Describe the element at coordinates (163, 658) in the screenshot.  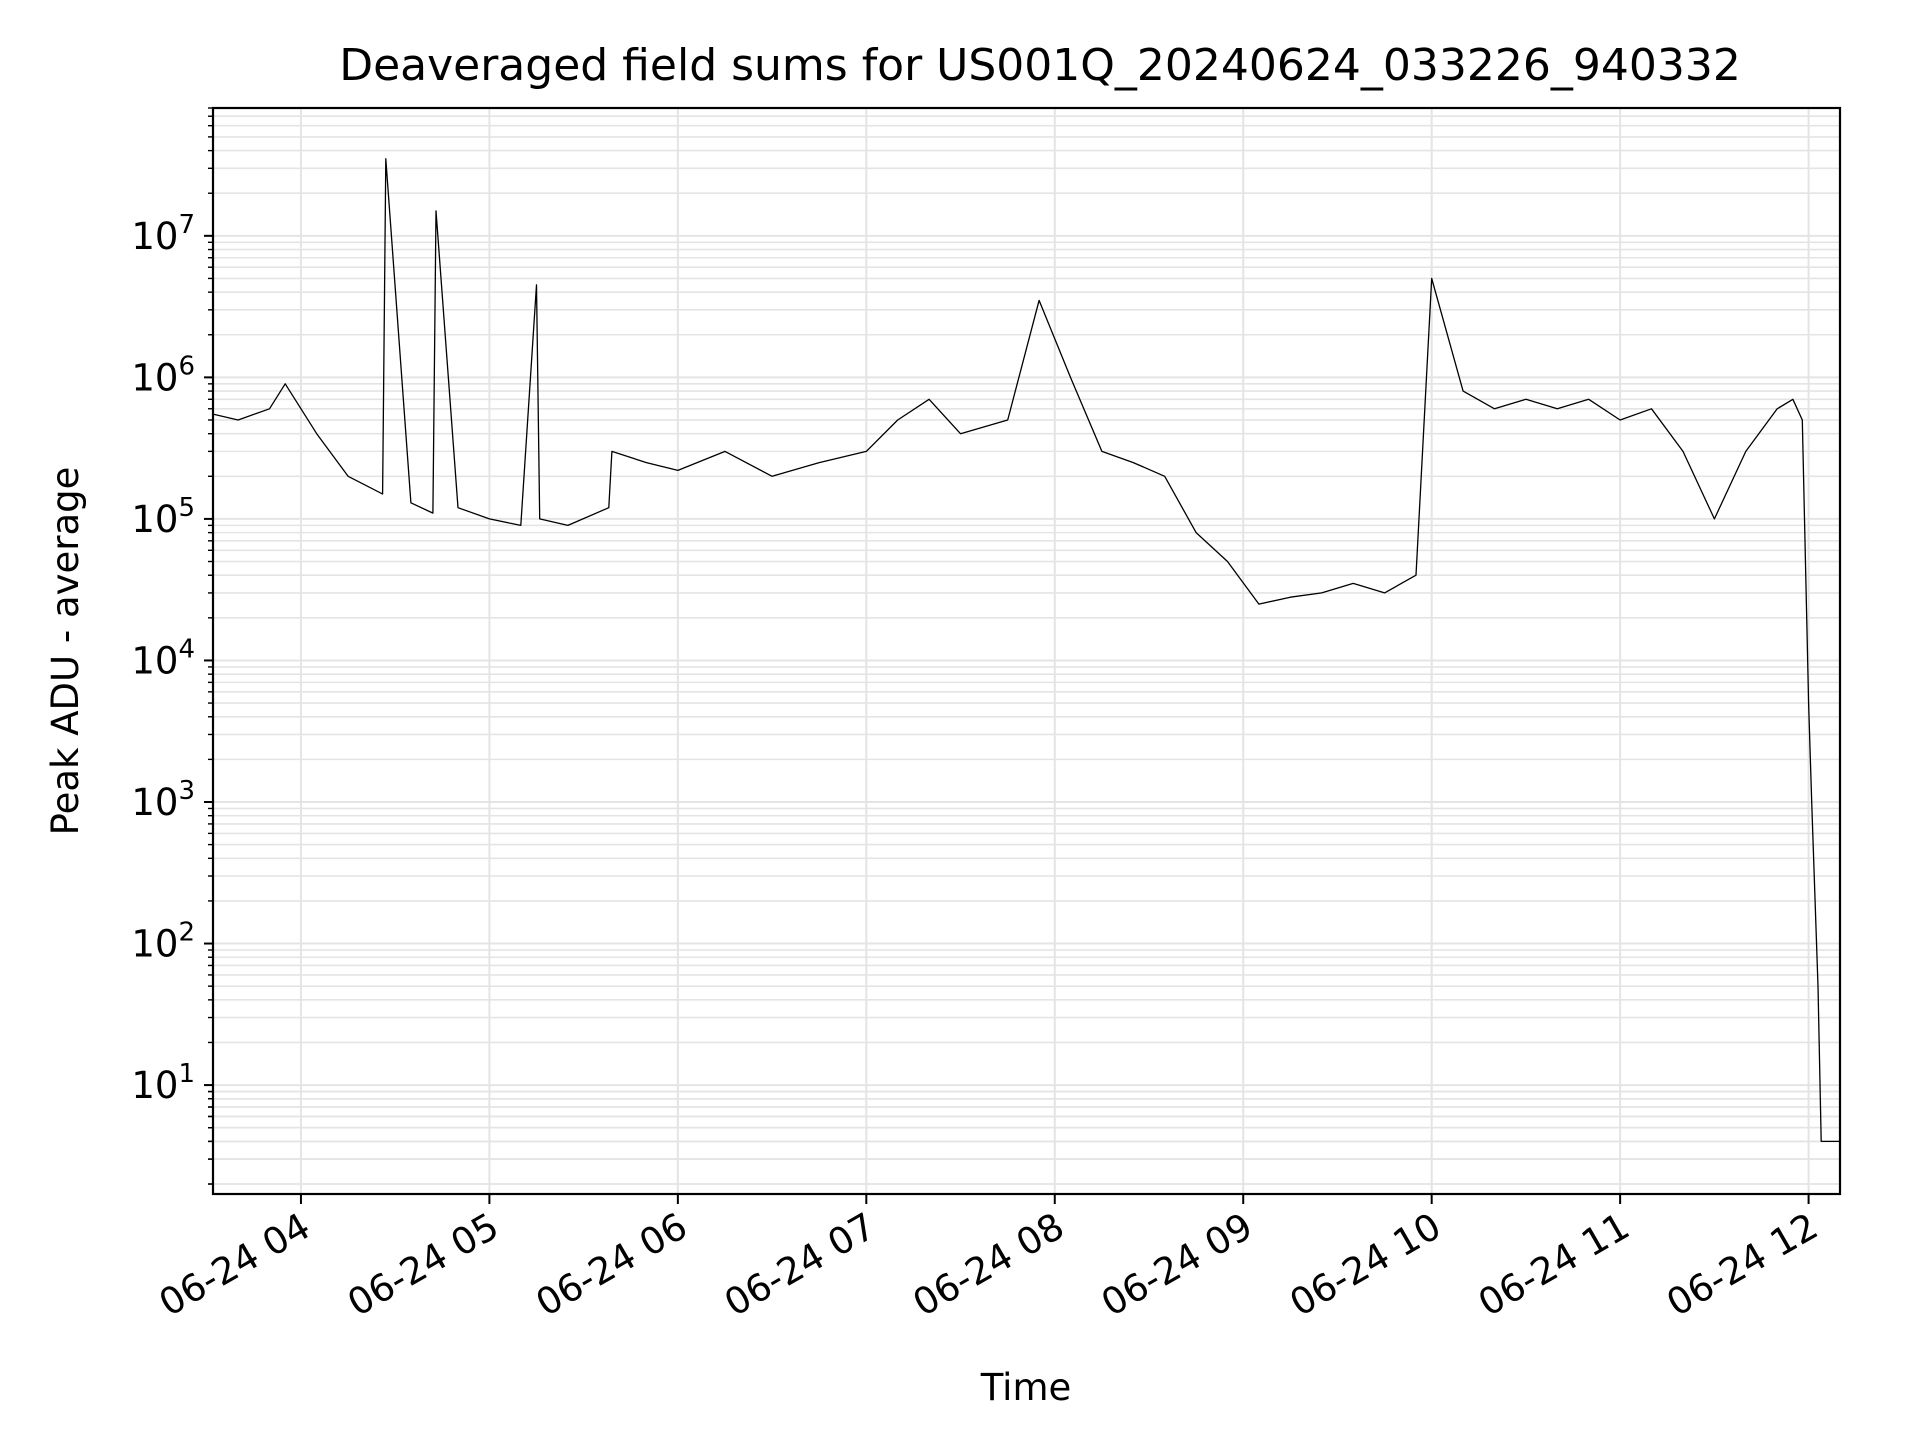
I see `y-tick-label: 104` at that location.